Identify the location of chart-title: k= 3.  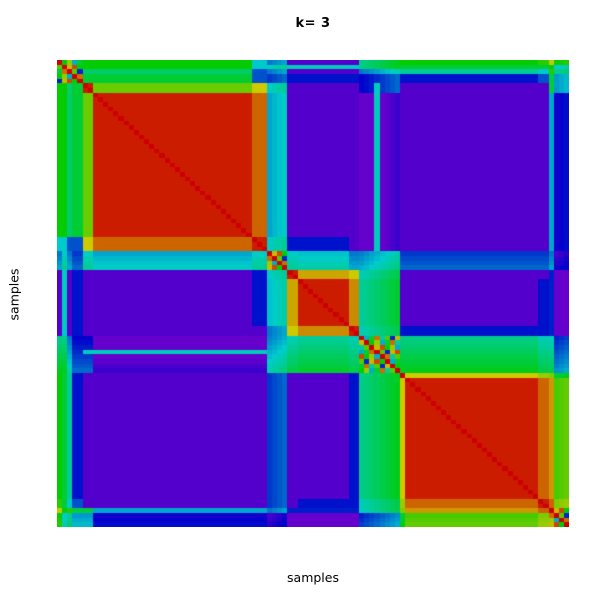
(313, 23).